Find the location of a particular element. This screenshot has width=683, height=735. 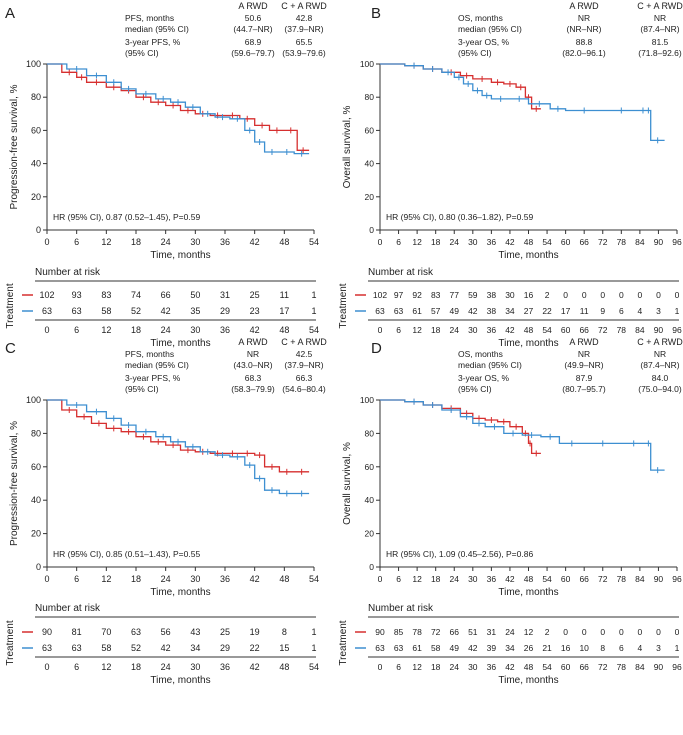

stat-ci-ca-rwd: (75.0–94.0) is located at coordinates (660, 389).